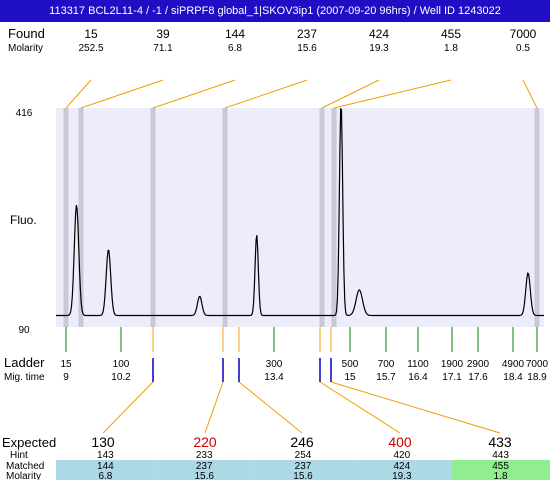  Describe the element at coordinates (121, 364) in the screenshot. I see `ladder-size-label: 100` at that location.